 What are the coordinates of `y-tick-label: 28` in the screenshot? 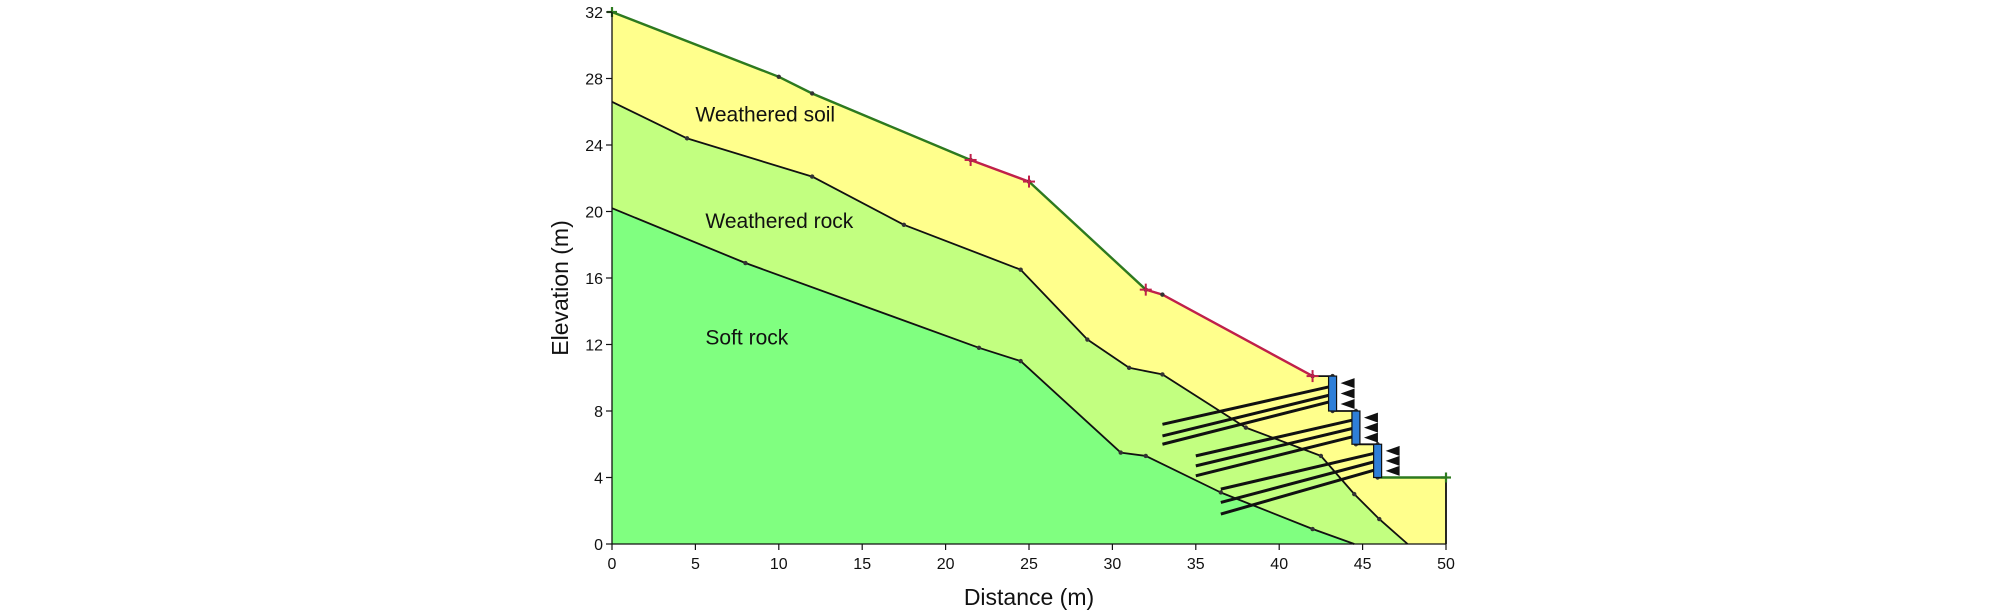 It's located at (594, 80).